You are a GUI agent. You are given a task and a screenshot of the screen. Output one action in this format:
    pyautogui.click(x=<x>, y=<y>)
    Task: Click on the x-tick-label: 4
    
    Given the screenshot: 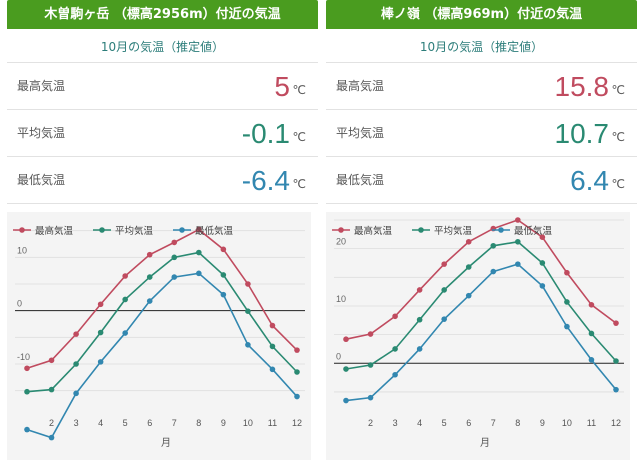 What is the action you would take?
    pyautogui.click(x=419, y=423)
    